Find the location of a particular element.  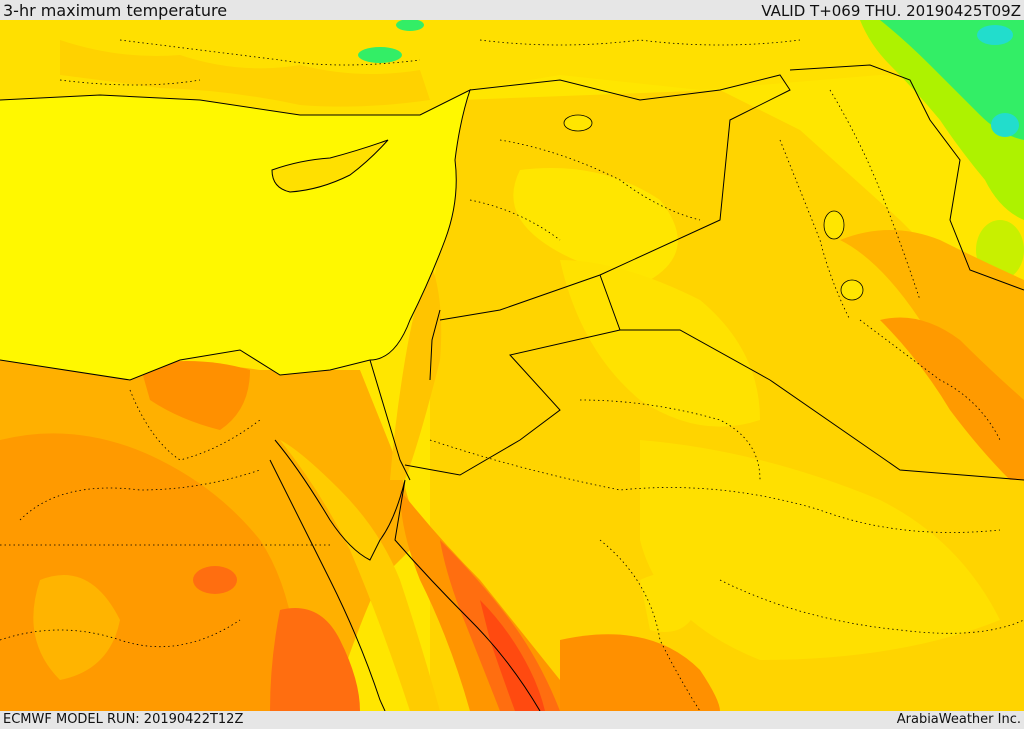

valid-time: VALID T+069 THU. 20190425T09Z is located at coordinates (891, 11).